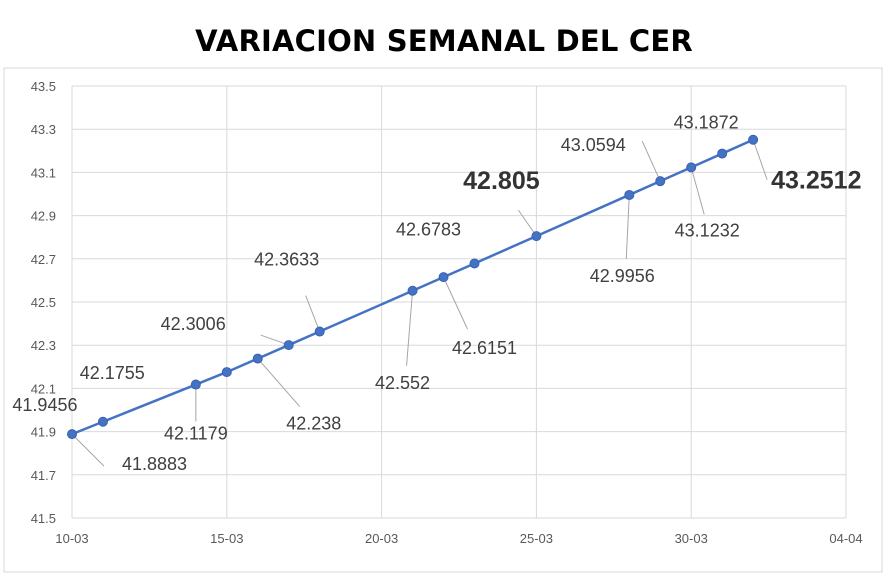 The image size is (888, 576). Describe the element at coordinates (43, 86) in the screenshot. I see `y-tick-label: 43.5` at that location.